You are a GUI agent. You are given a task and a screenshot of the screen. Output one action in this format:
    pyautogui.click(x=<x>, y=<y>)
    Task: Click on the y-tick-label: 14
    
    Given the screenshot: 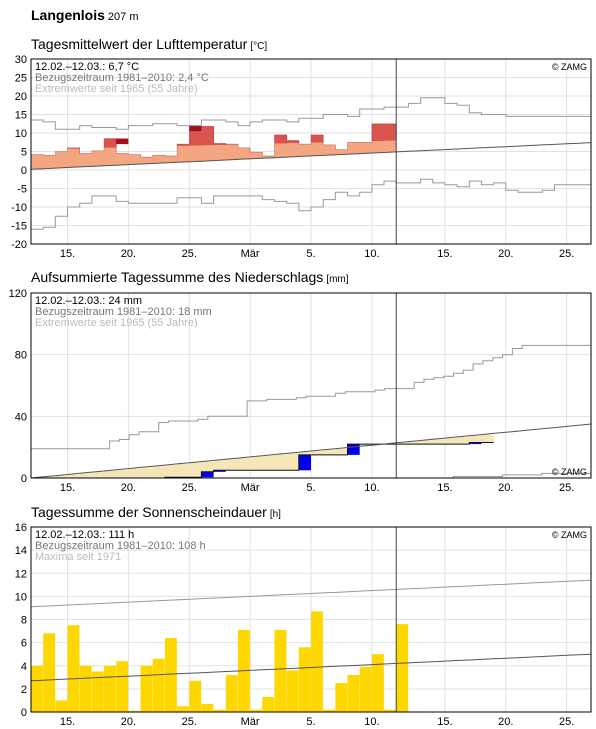 What is the action you would take?
    pyautogui.click(x=21, y=551)
    